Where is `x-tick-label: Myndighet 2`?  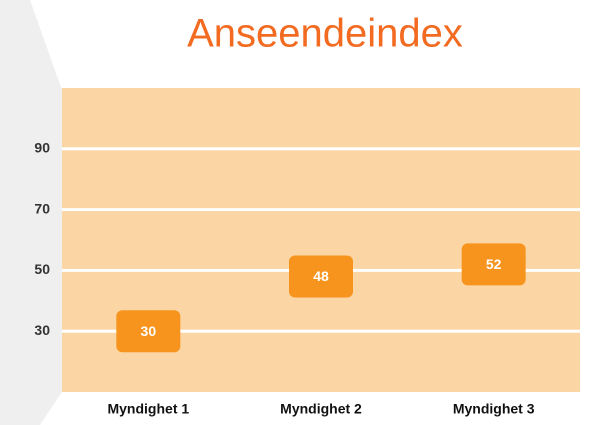
x-tick-label: Myndighet 2 is located at coordinates (321, 409).